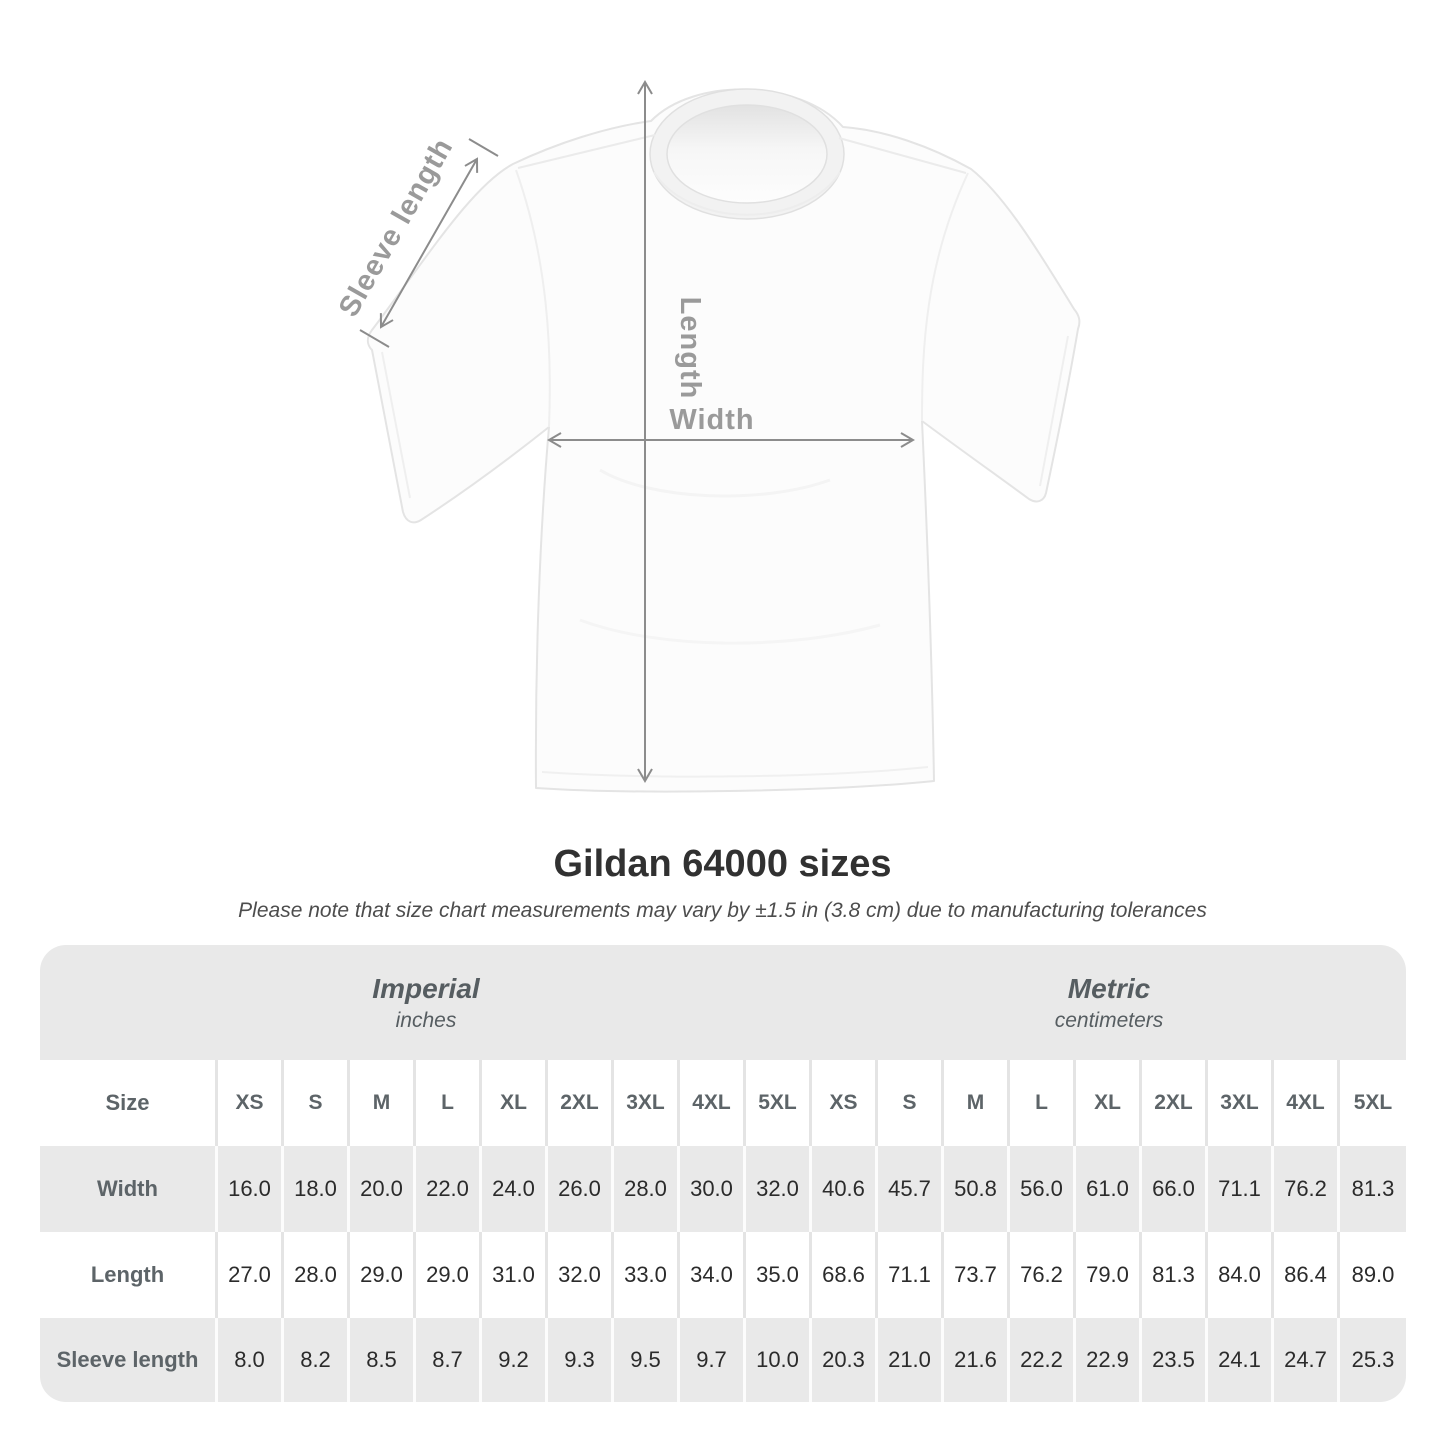  I want to click on measurement-cell: 20.3, so click(845, 1360).